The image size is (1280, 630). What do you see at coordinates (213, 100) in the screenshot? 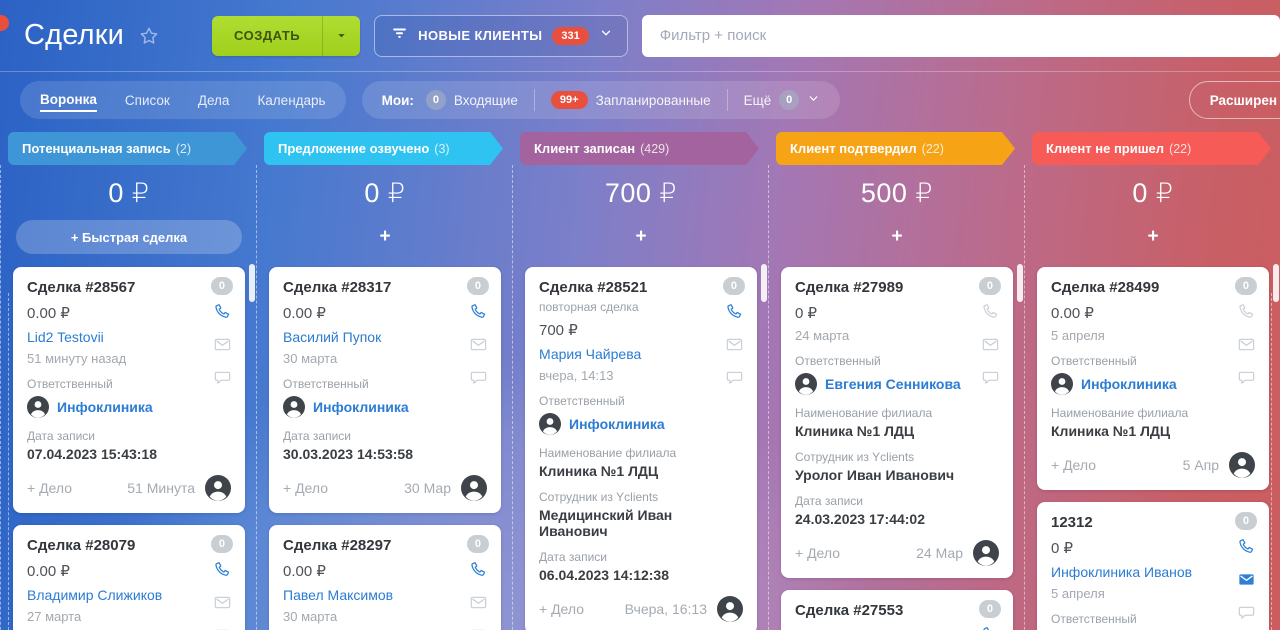
I see `tab-Дела: Дела` at bounding box center [213, 100].